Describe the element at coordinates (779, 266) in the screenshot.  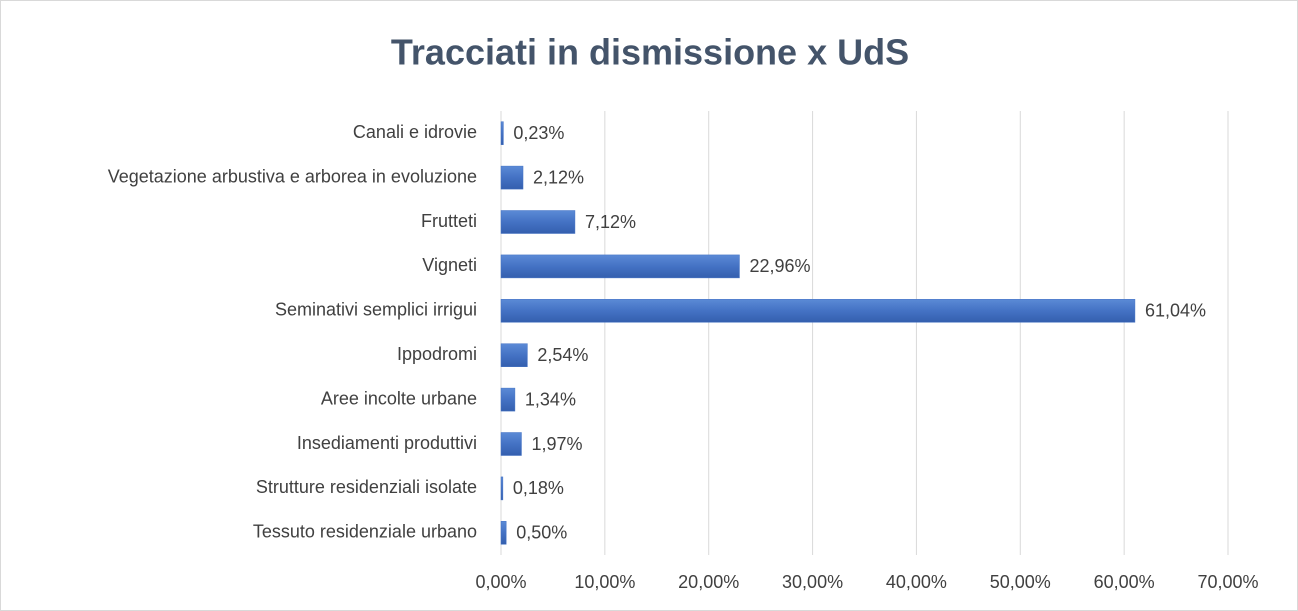
I see `value-label: 22,96%` at that location.